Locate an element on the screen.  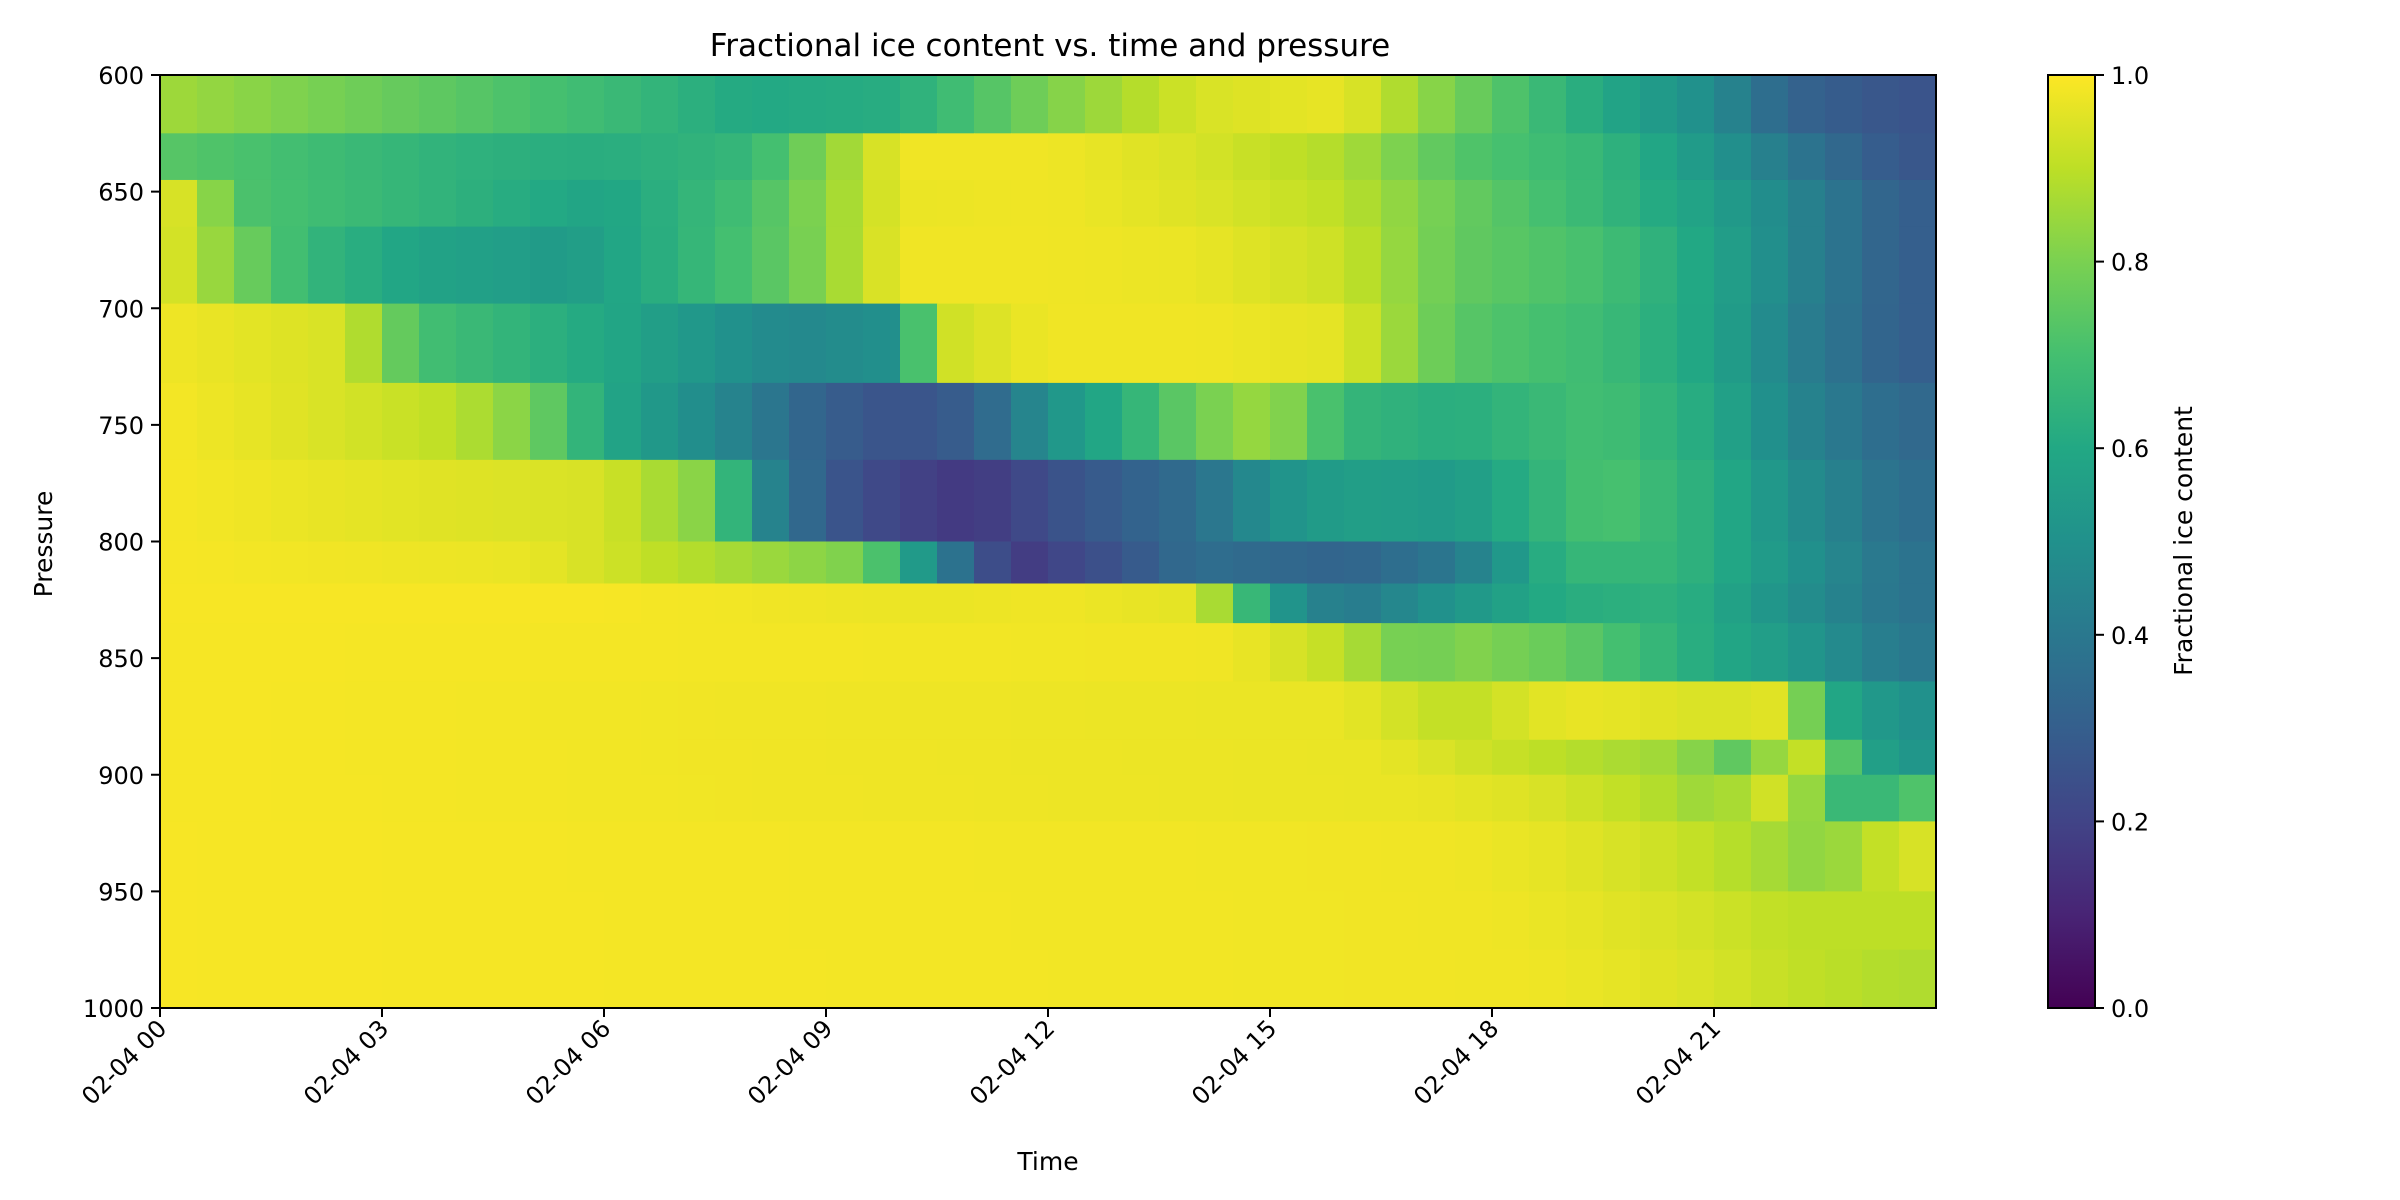
y-axis-label: Pressure is located at coordinates (43, 544).